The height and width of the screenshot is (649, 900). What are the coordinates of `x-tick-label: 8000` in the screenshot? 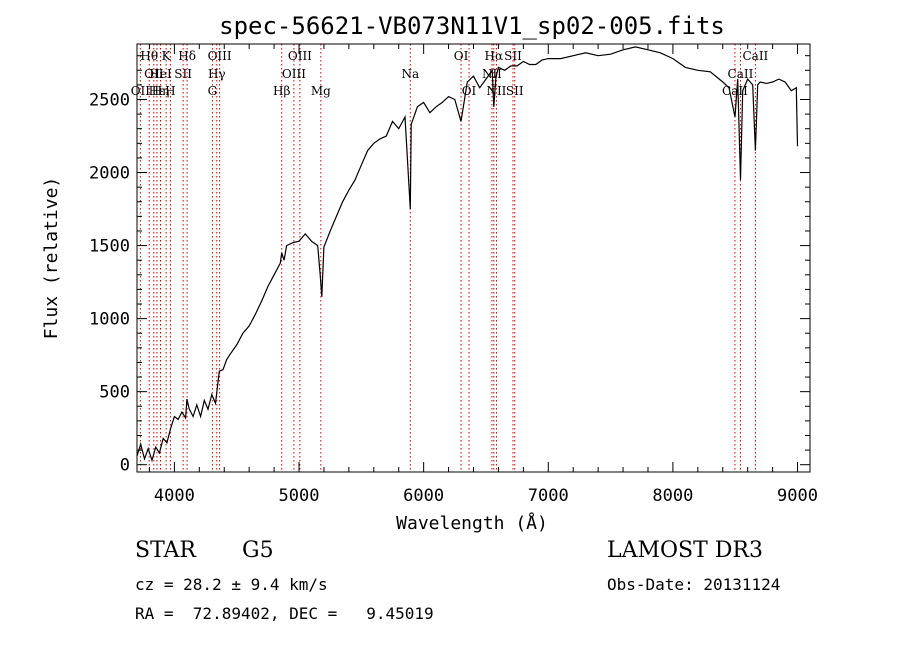 It's located at (672, 496).